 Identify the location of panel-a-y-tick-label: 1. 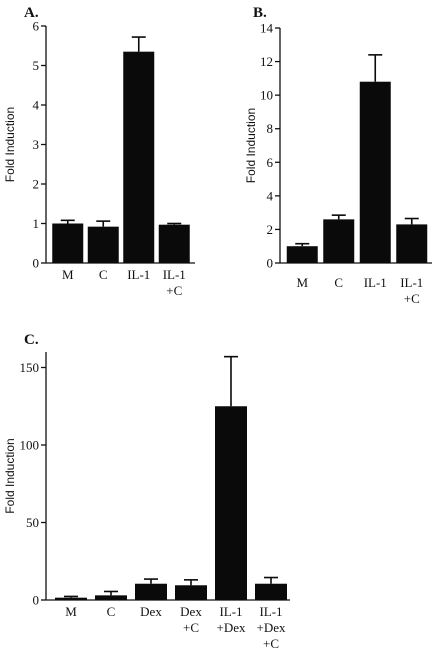
(36, 223).